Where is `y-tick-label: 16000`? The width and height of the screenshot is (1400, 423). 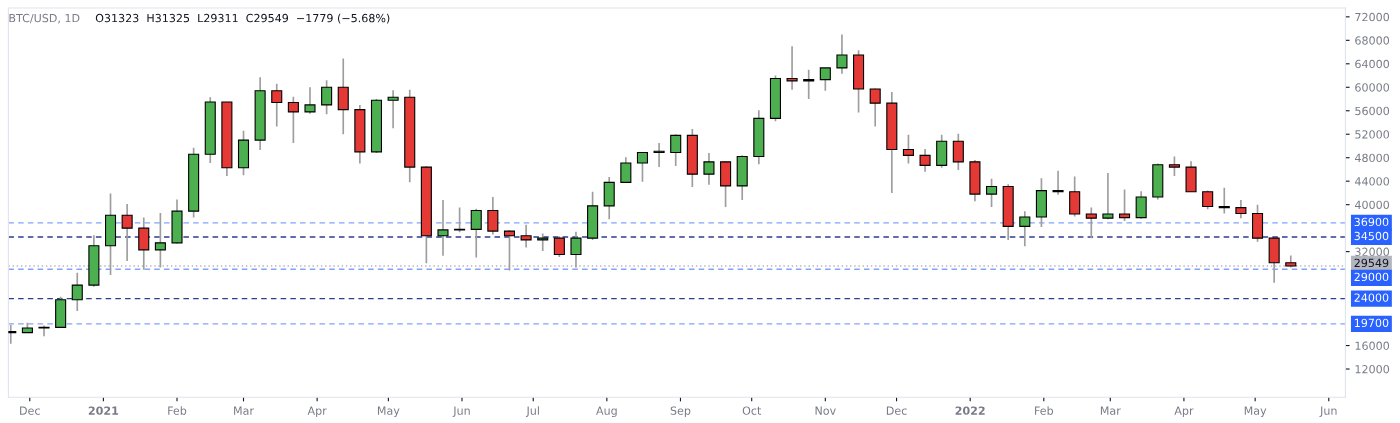
y-tick-label: 16000 is located at coordinates (1372, 345).